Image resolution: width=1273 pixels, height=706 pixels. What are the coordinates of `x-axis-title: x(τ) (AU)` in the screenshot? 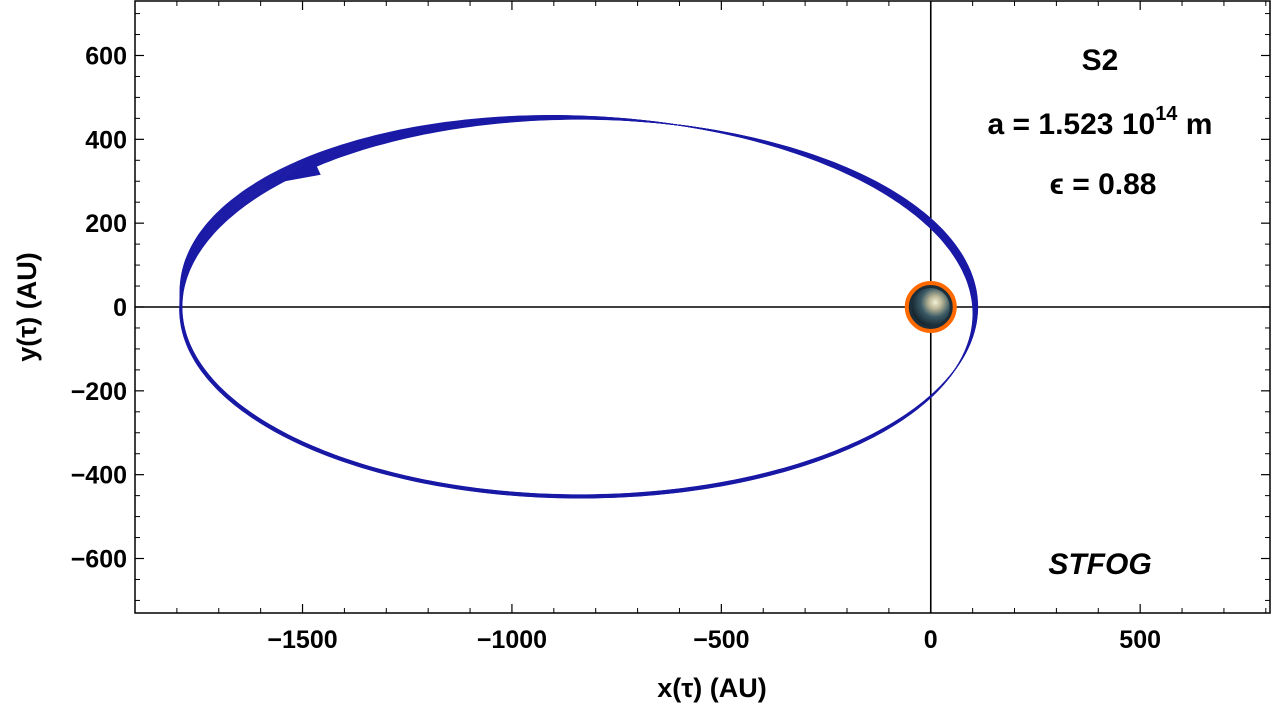 It's located at (712, 688).